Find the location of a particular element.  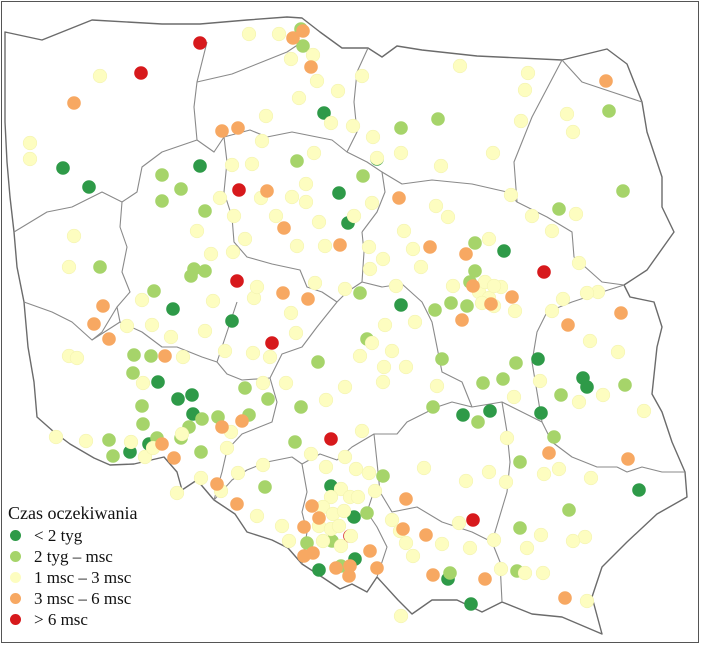

legend-item: 1 msc – 3 msc is located at coordinates (72, 577).